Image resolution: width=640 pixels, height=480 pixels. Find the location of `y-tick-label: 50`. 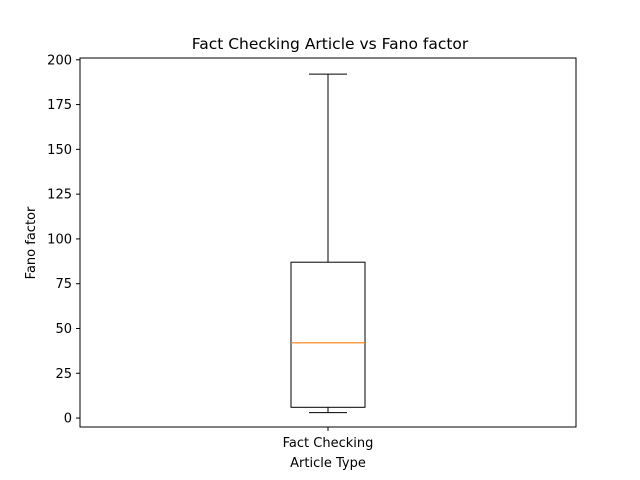

y-tick-label: 50 is located at coordinates (63, 329).